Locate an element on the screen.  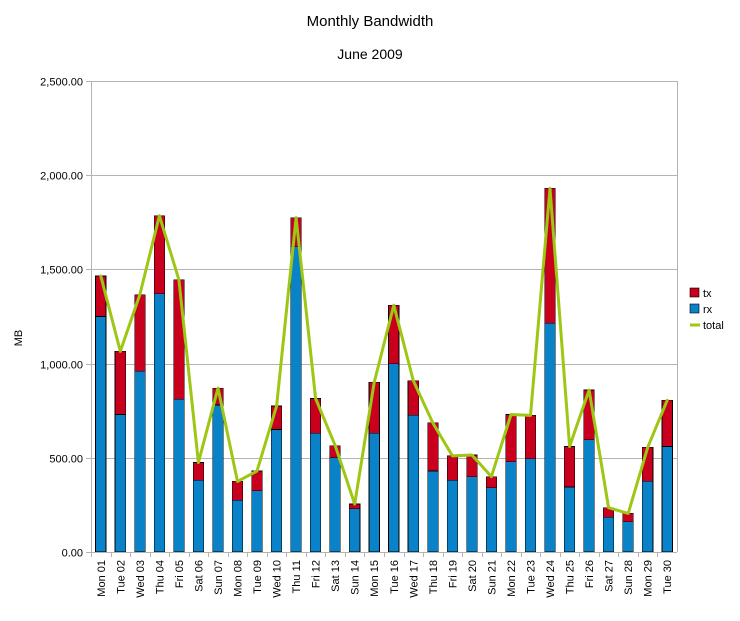
legend-label-rx: rx is located at coordinates (708, 310).